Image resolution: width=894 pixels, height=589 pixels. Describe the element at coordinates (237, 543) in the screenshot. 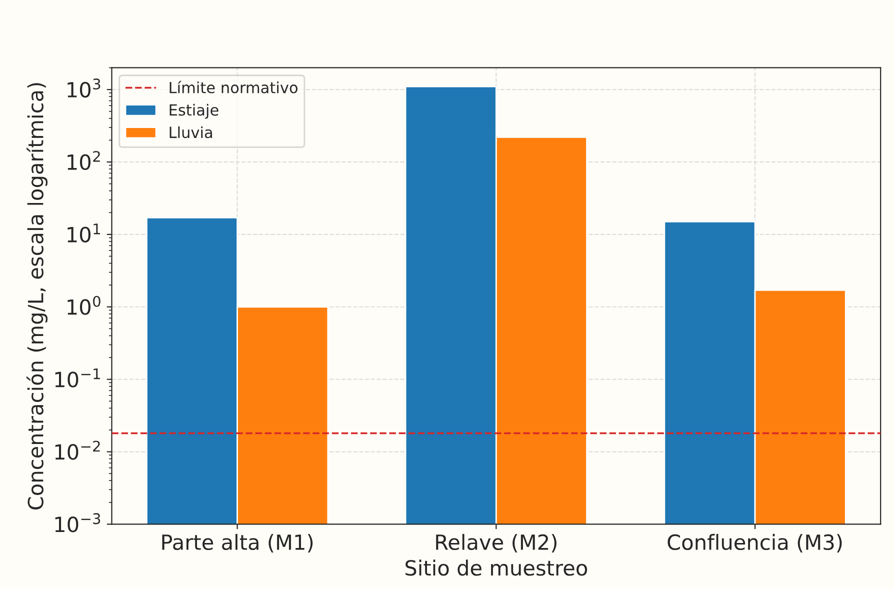

I see `x-tick-label: Parte alta (M1)` at that location.